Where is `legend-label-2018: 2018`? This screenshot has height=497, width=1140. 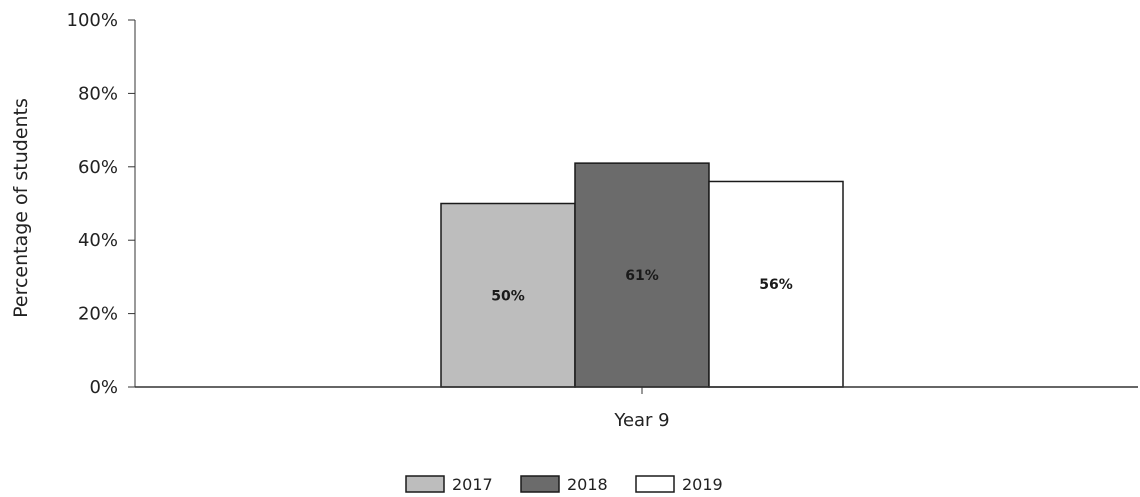 legend-label-2018: 2018 is located at coordinates (587, 484).